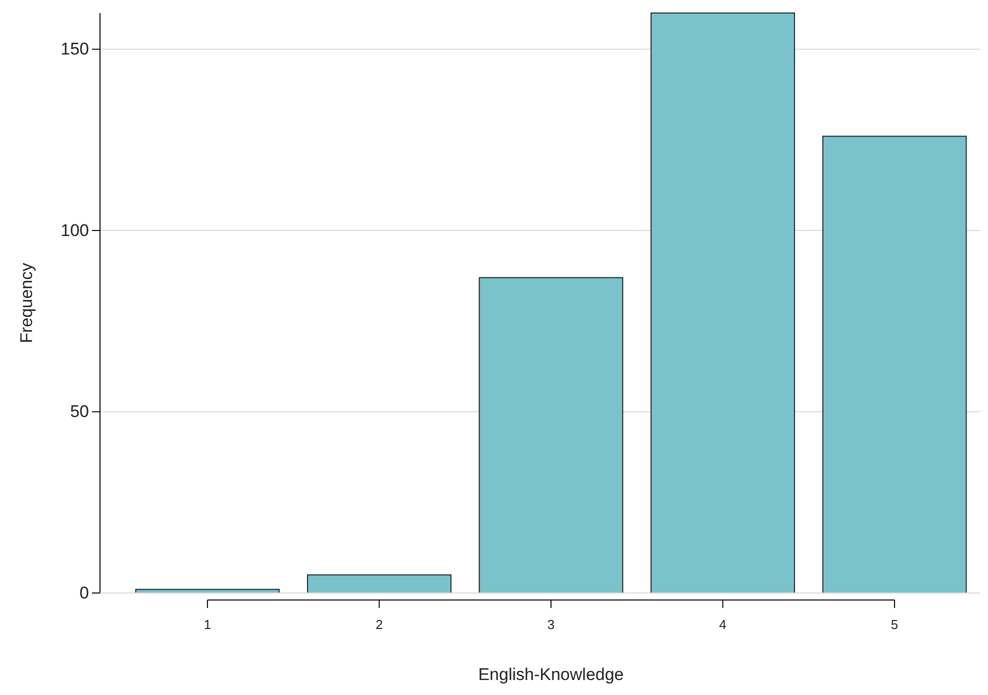 This screenshot has width=988, height=695. What do you see at coordinates (551, 624) in the screenshot?
I see `x-tick-label: 3` at bounding box center [551, 624].